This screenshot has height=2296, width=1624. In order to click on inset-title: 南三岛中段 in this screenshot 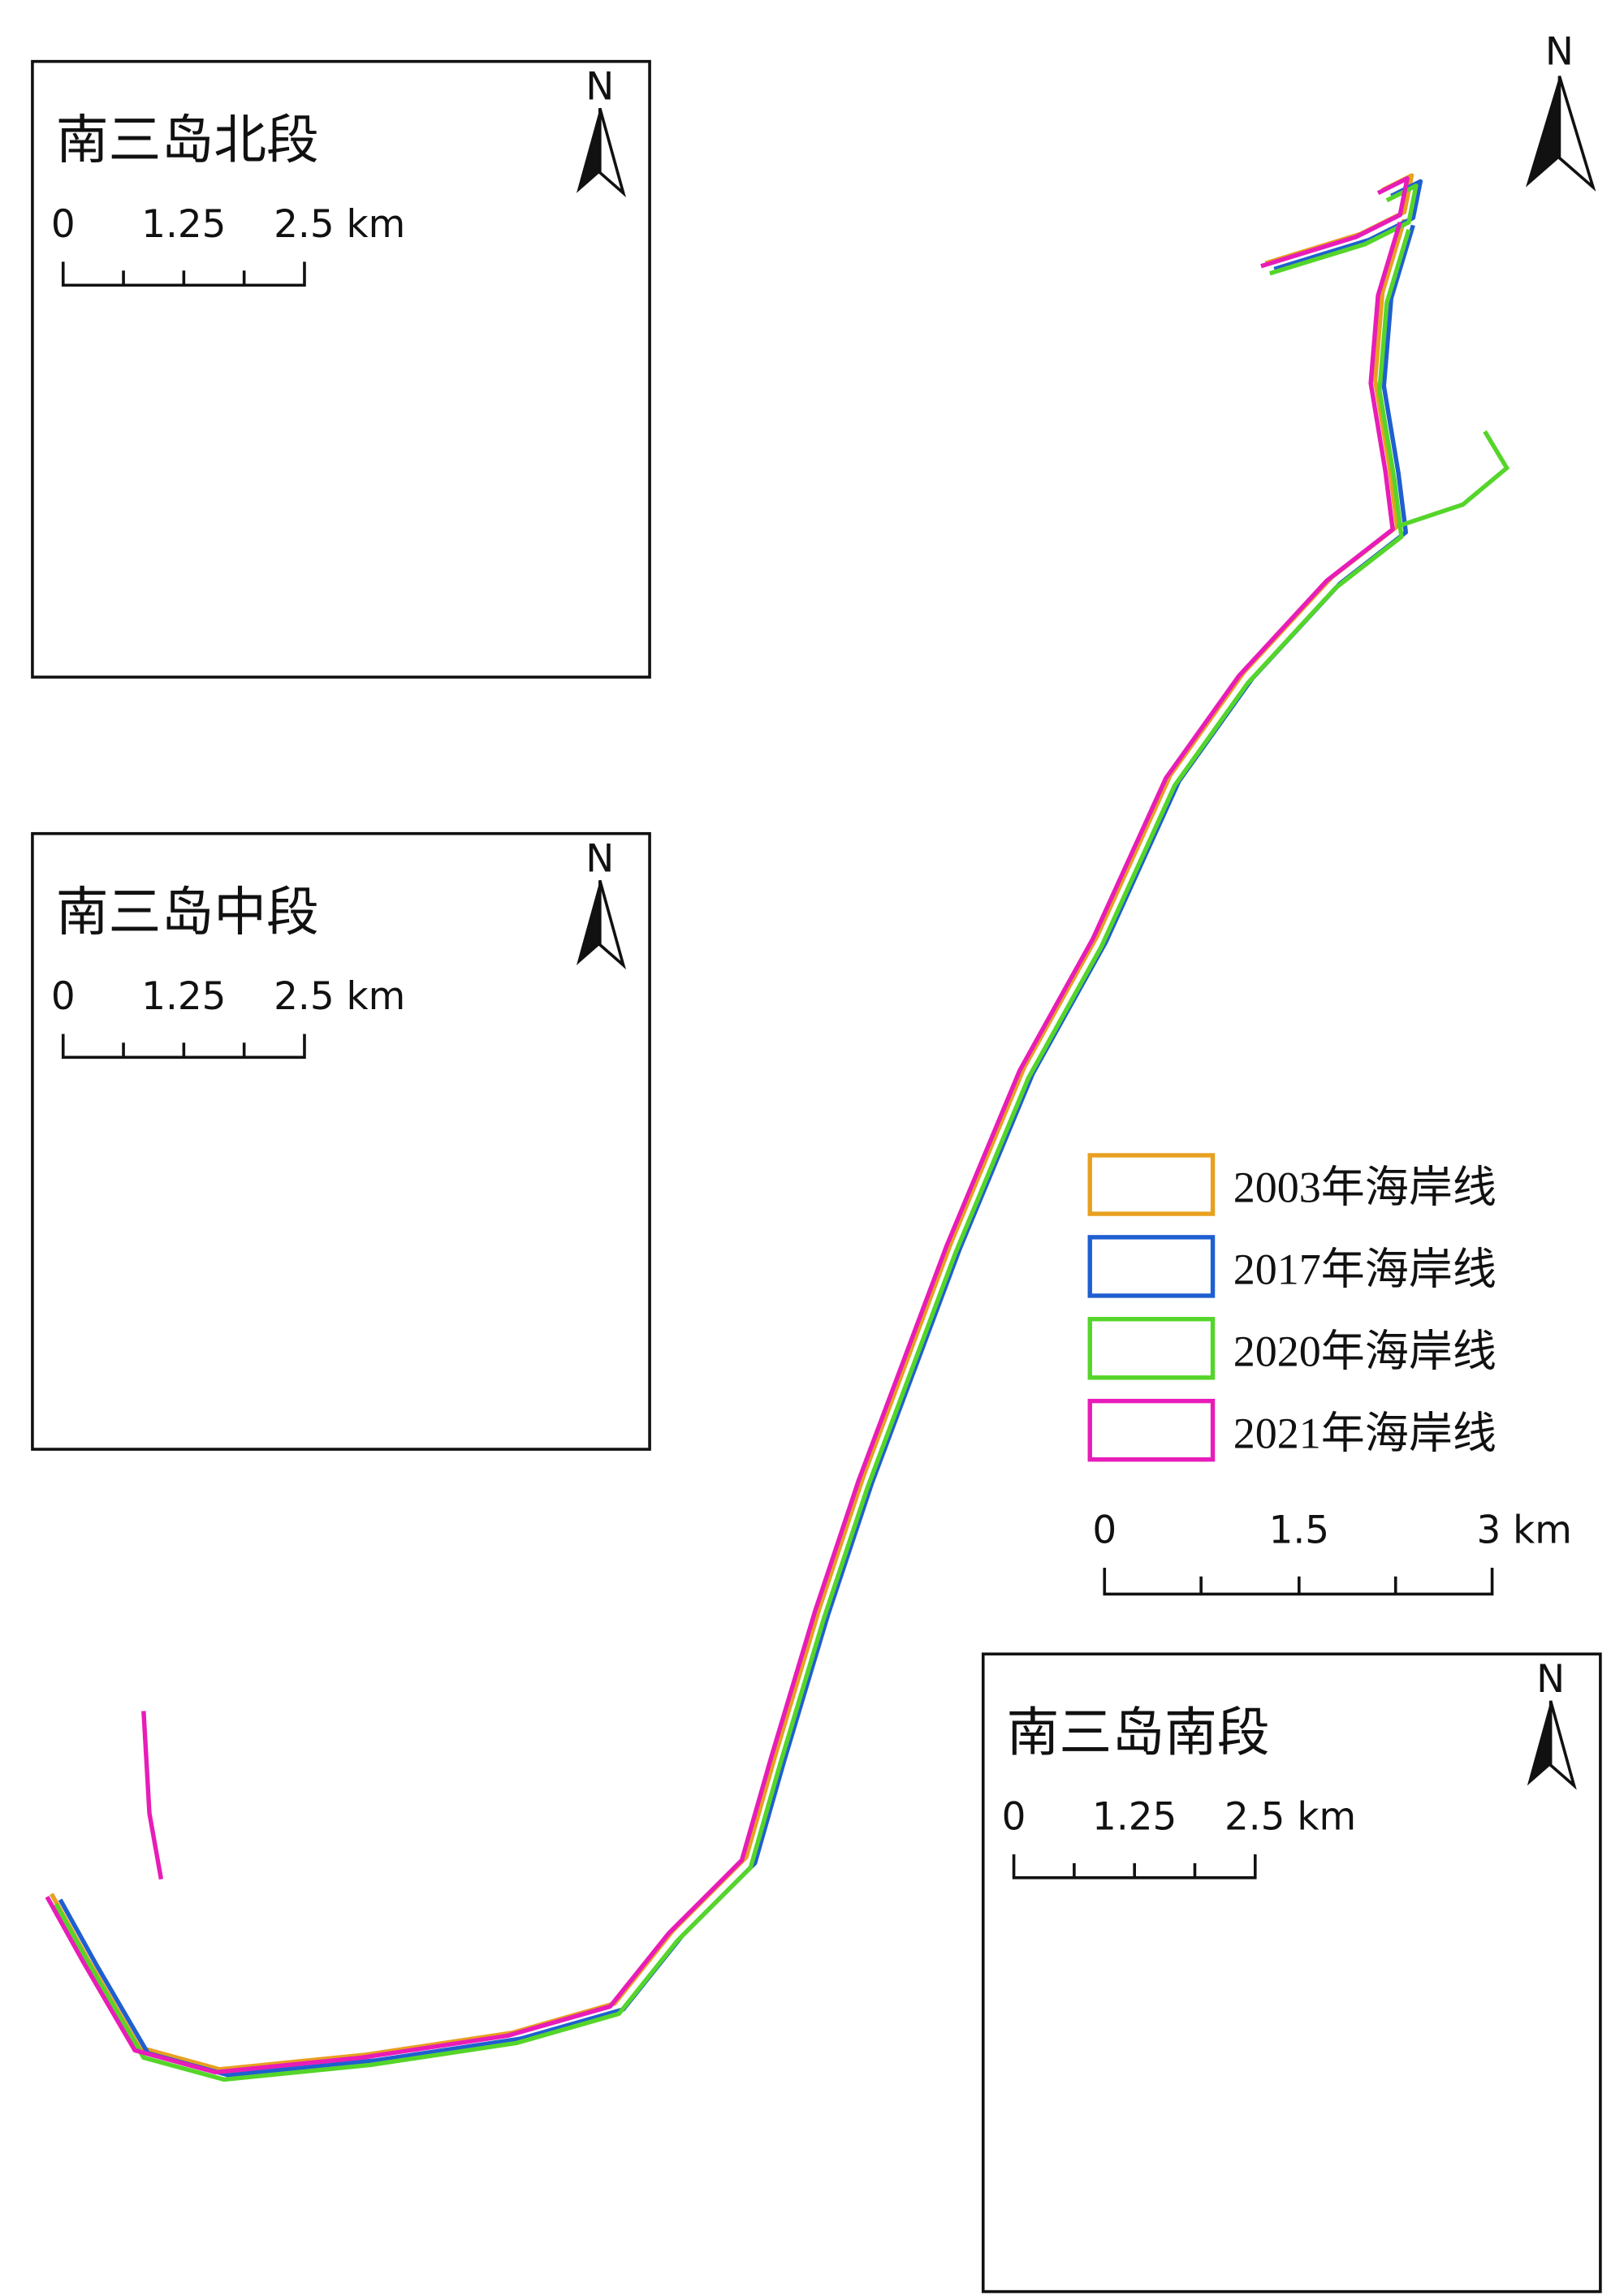, I will do `click(188, 913)`.